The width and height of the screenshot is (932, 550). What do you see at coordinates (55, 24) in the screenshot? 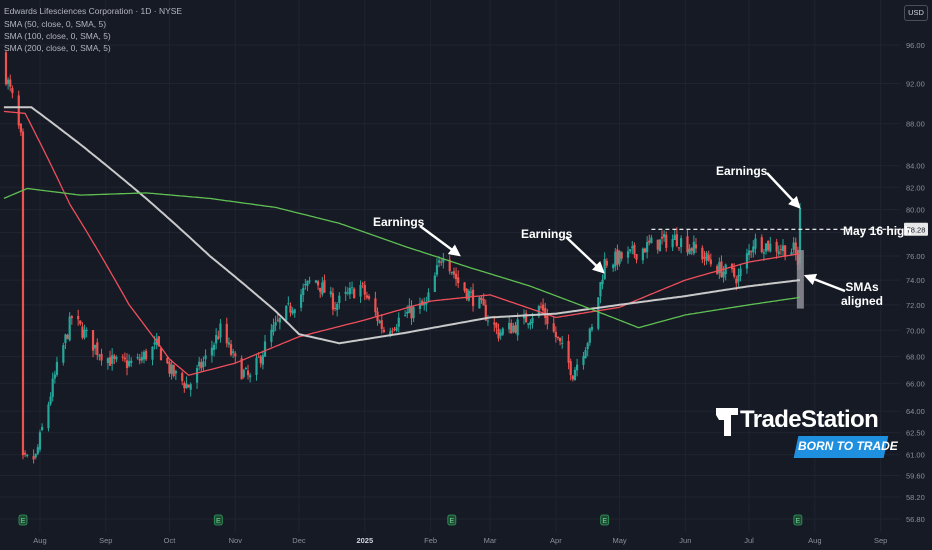
I see `sma-50-legend: SMA (50, close, 0, SMA, 5)` at bounding box center [55, 24].